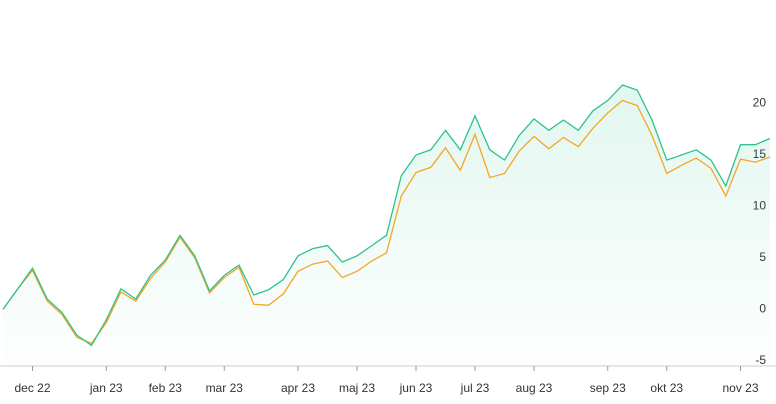 The width and height of the screenshot is (776, 404). Describe the element at coordinates (166, 388) in the screenshot. I see `x-tick-label: feb 23` at that location.